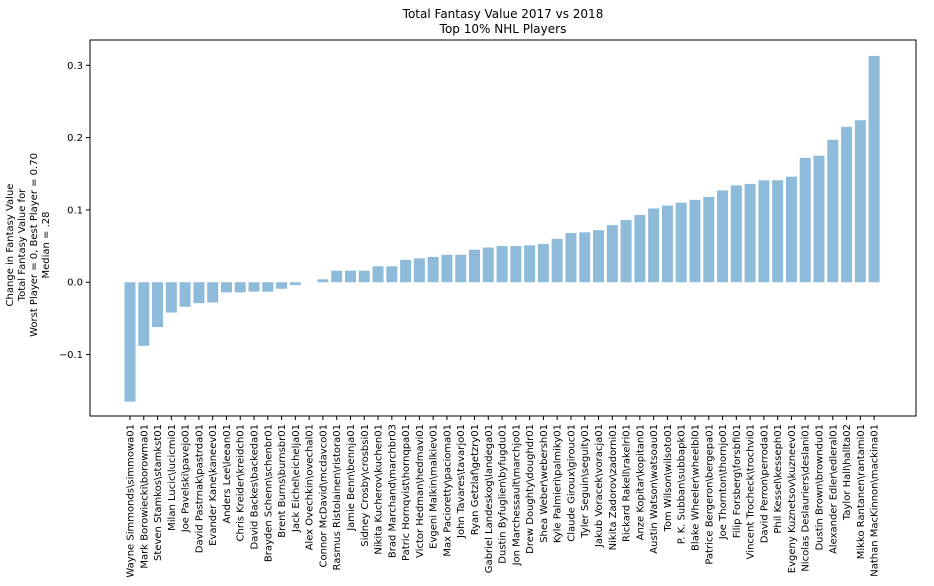 Image resolution: width=934 pixels, height=586 pixels. I want to click on x-tick-label: Evander Kane\kaneev01, so click(213, 485).